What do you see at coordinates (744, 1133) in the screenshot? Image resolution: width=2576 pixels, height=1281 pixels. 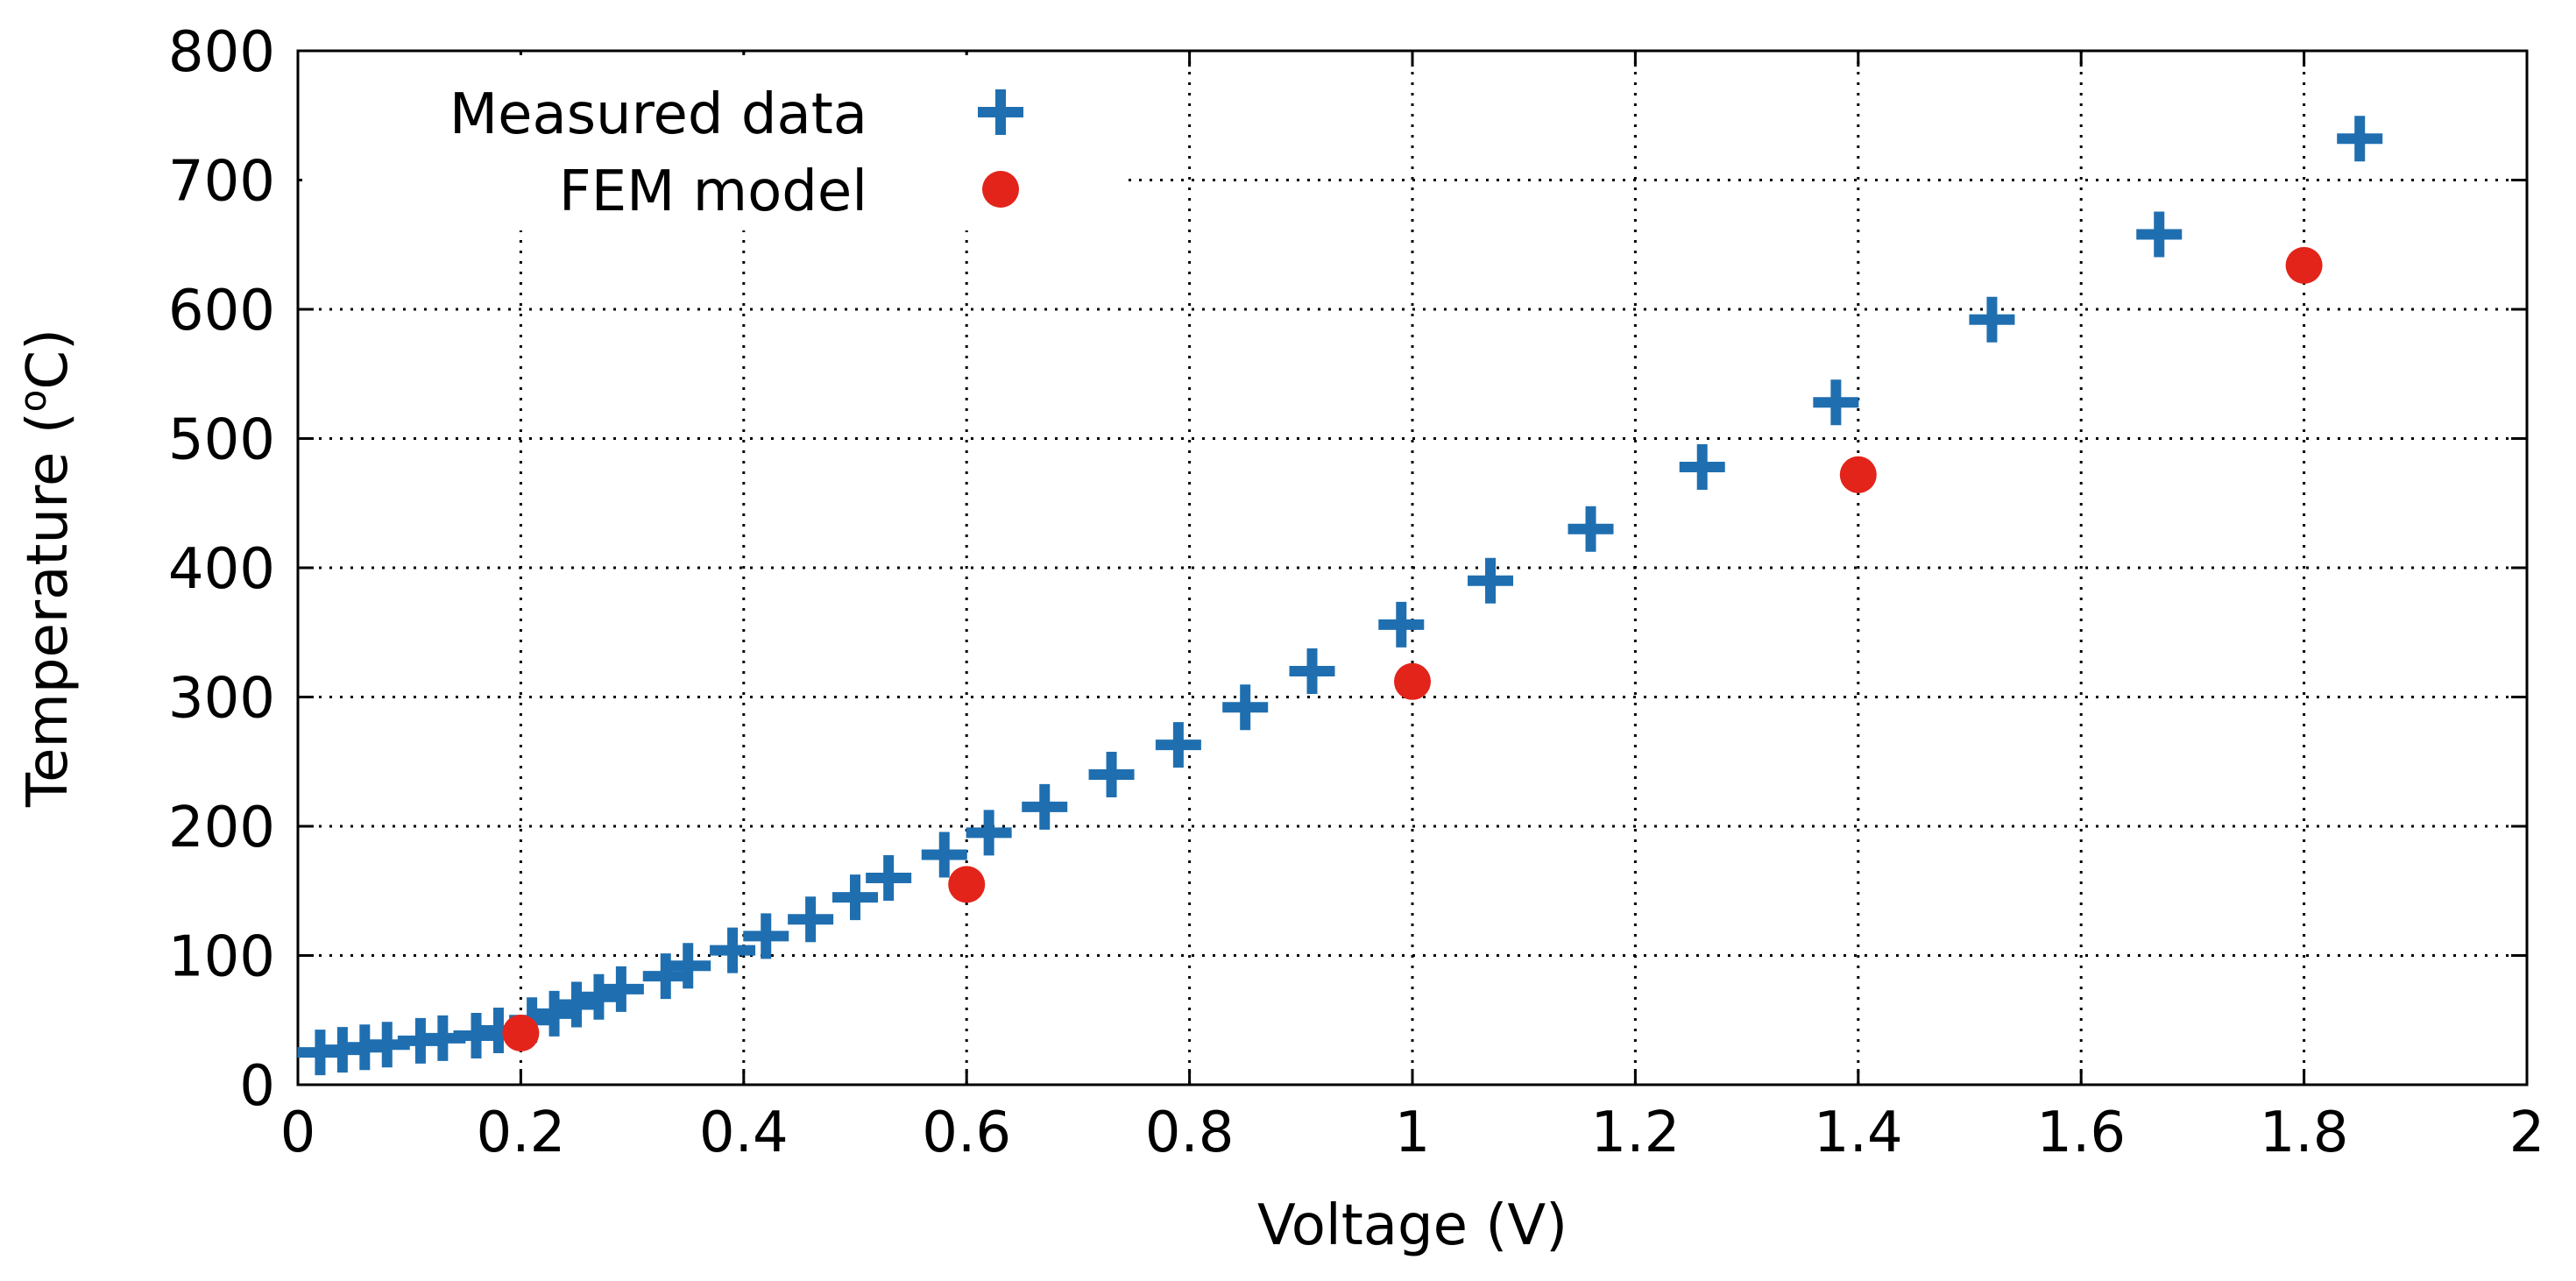 I see `x-tick-label: 0.4` at bounding box center [744, 1133].